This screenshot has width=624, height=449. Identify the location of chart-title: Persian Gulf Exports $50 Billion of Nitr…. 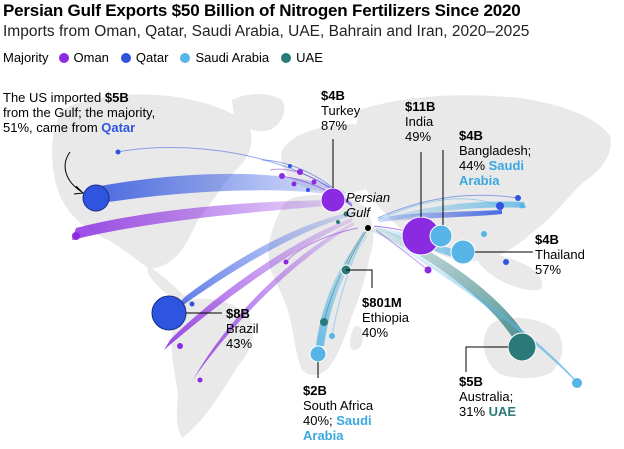
(262, 10).